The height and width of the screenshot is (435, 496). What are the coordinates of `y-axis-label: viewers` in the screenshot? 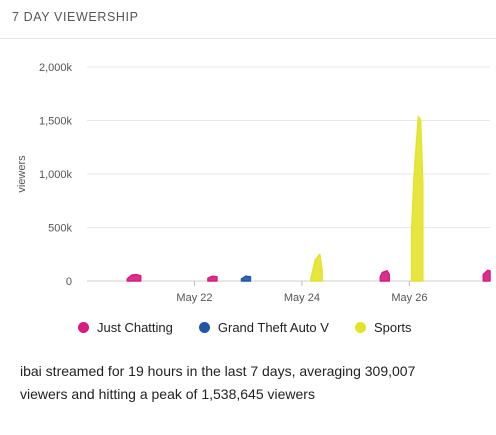 It's located at (22, 174).